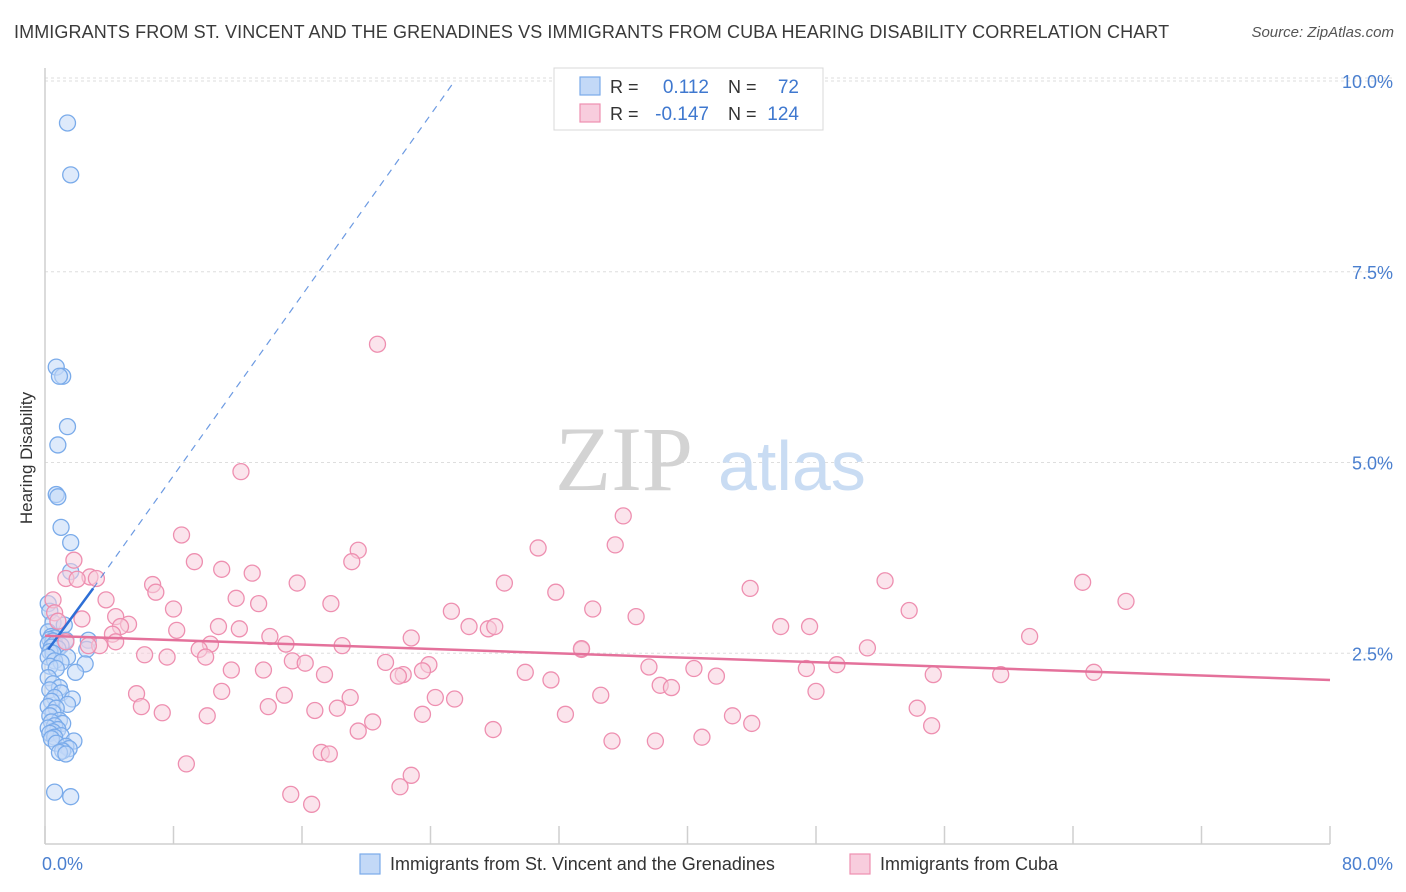  Describe the element at coordinates (783, 114) in the screenshot. I see `stats-n-value: 124` at that location.